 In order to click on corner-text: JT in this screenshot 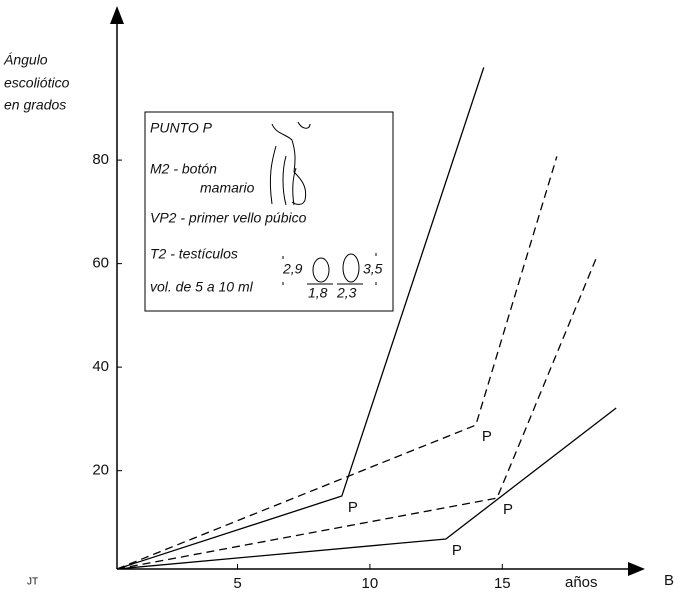, I will do `click(32, 582)`.